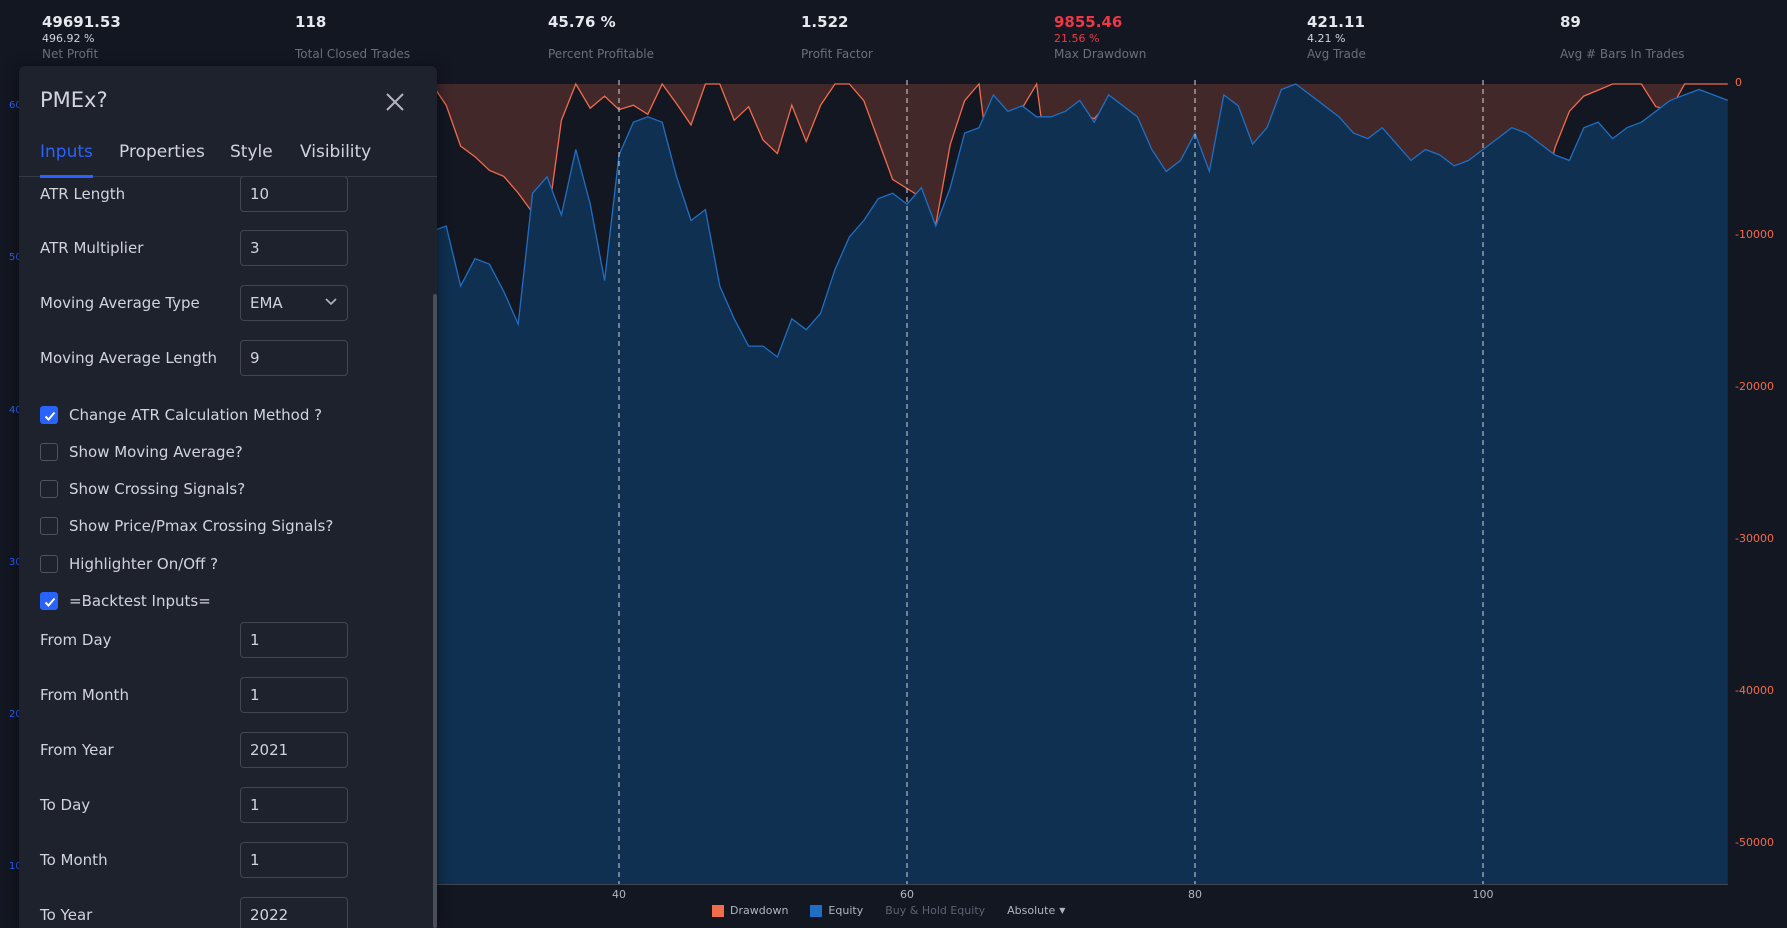  What do you see at coordinates (129, 358) in the screenshot?
I see `ma-length-label: Moving Average Length` at bounding box center [129, 358].